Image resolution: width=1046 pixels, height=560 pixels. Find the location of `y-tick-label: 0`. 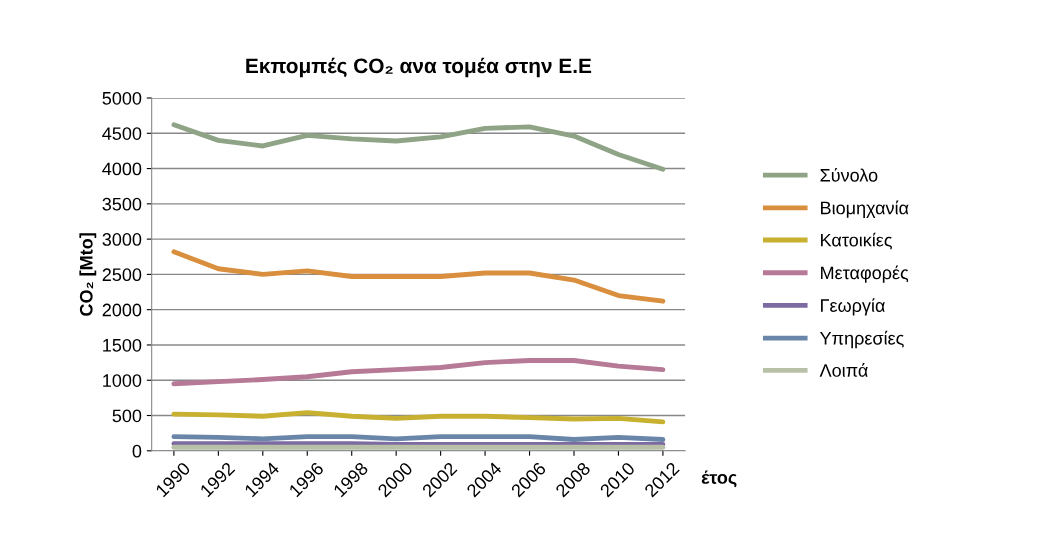

y-tick-label: 0 is located at coordinates (137, 451).